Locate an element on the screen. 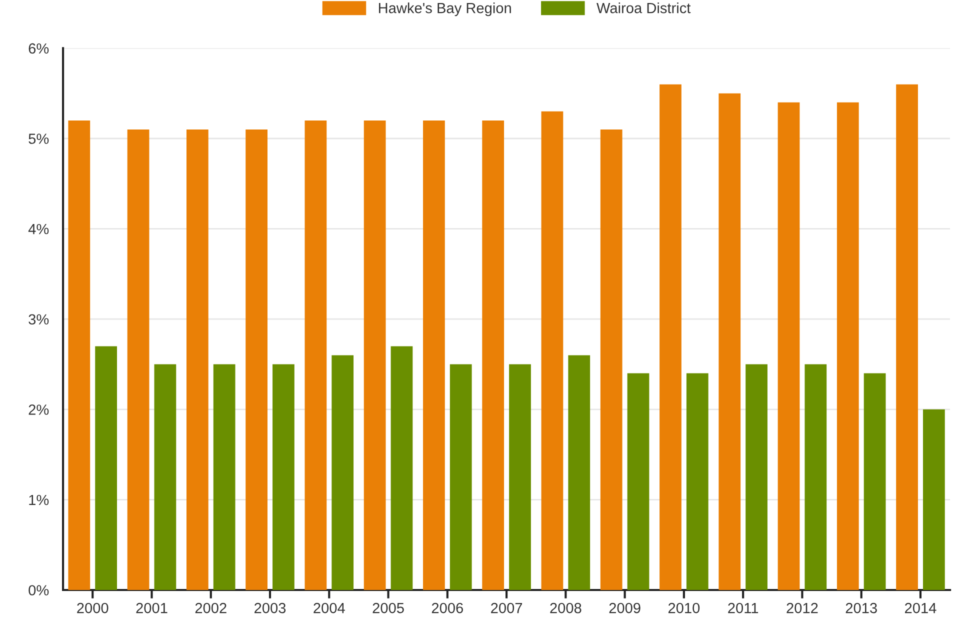  x-tick-label: 2014 is located at coordinates (920, 608).